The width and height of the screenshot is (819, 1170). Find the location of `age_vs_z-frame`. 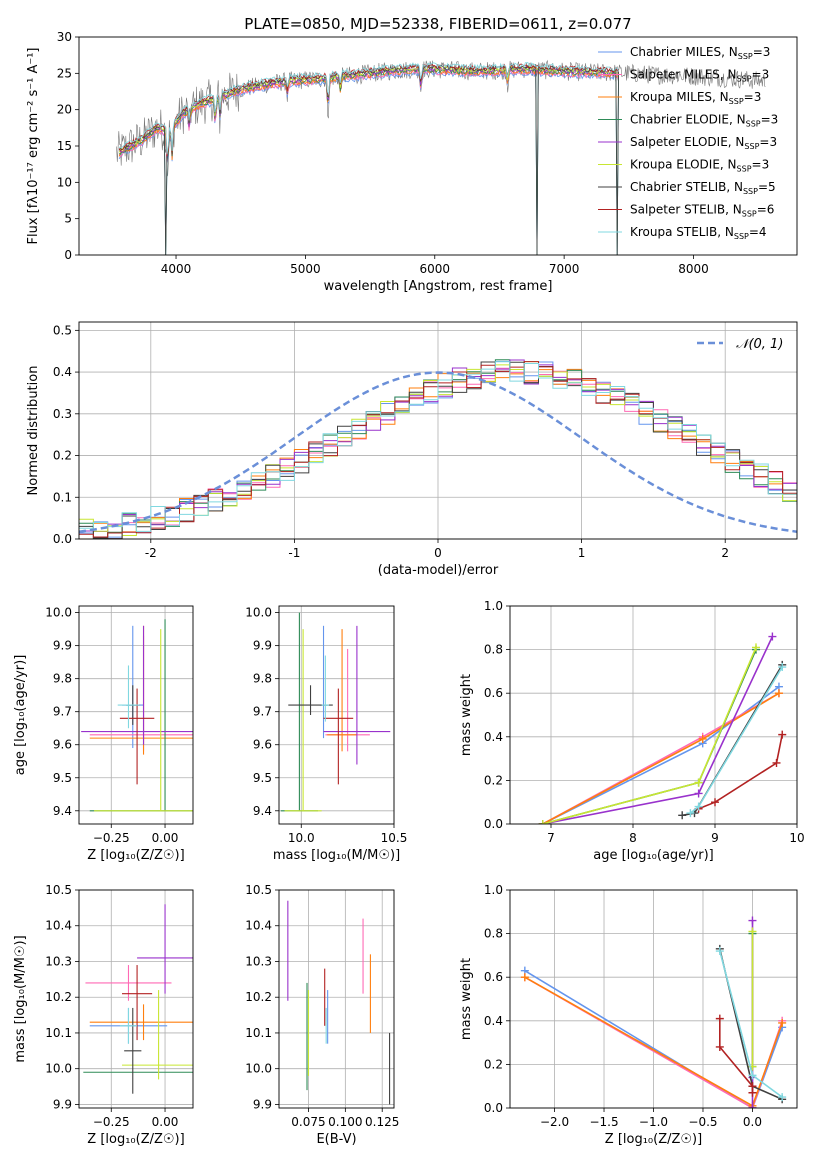

age_vs_z-frame is located at coordinates (136, 715).